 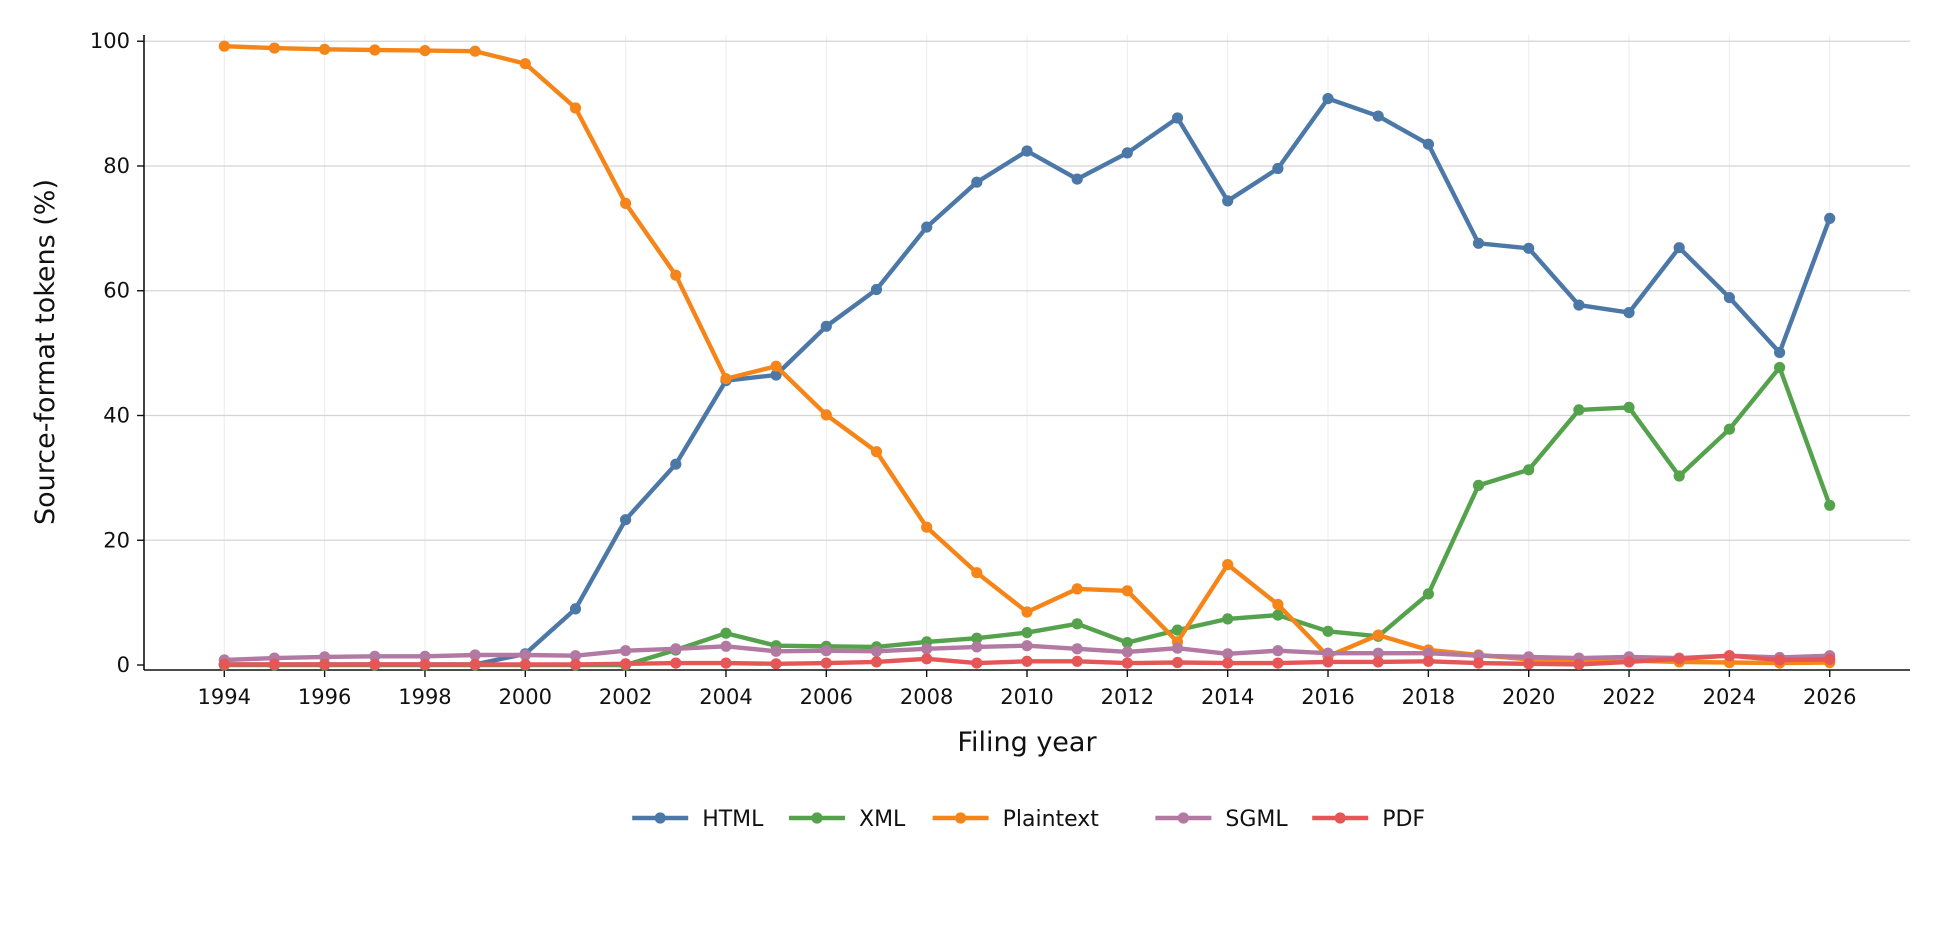 What do you see at coordinates (1227, 697) in the screenshot?
I see `x-tick-label: 2014` at bounding box center [1227, 697].